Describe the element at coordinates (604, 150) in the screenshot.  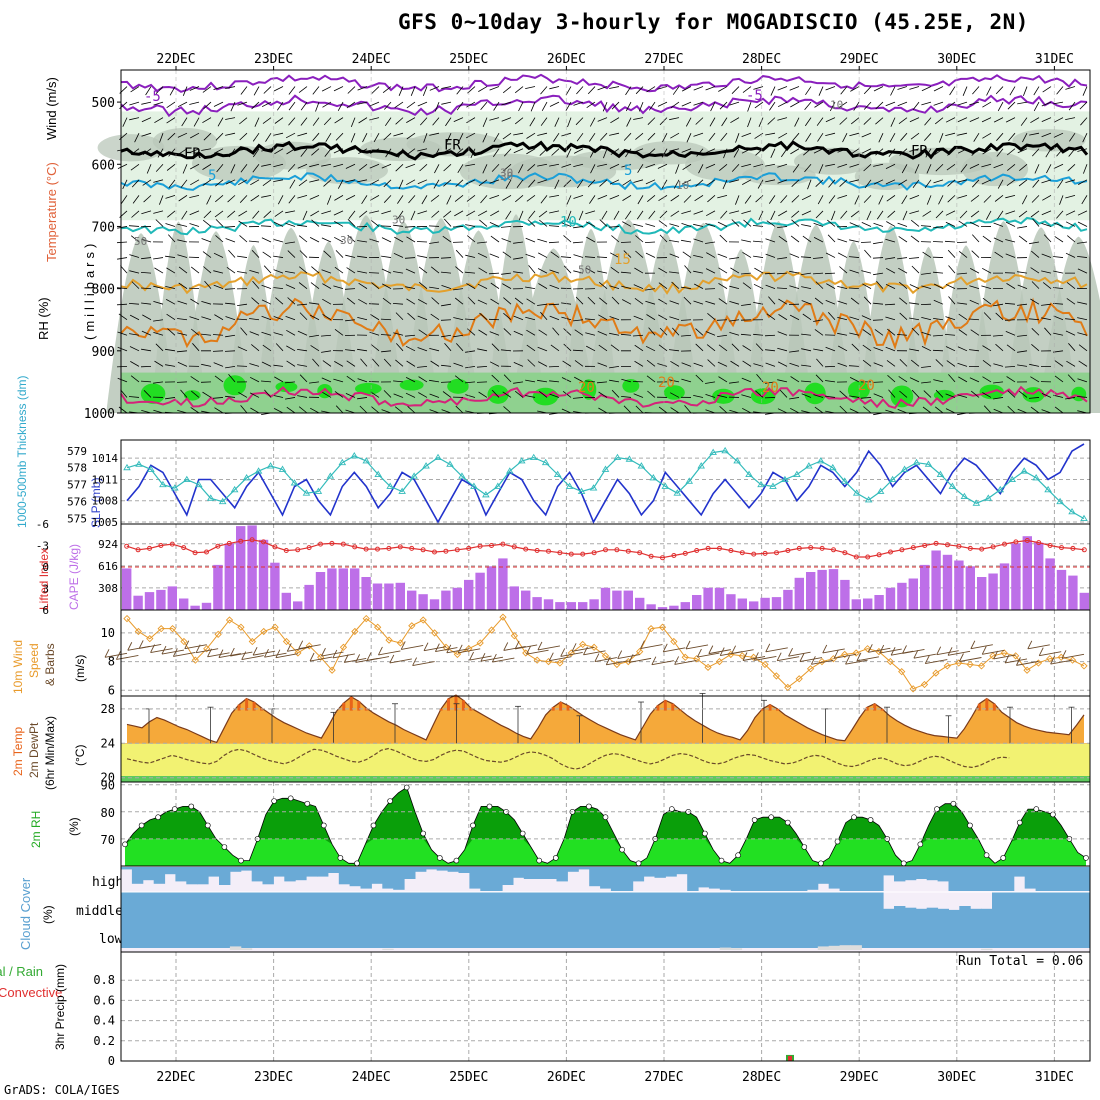
I see `freezing-level-line` at that location.